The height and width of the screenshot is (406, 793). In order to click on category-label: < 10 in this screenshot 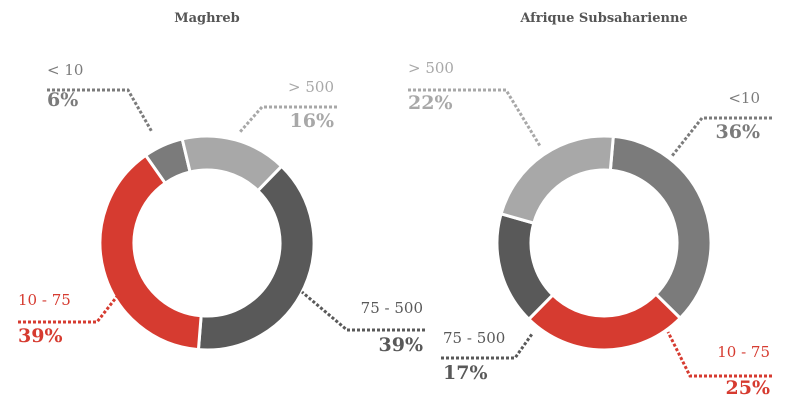, I will do `click(65, 70)`.